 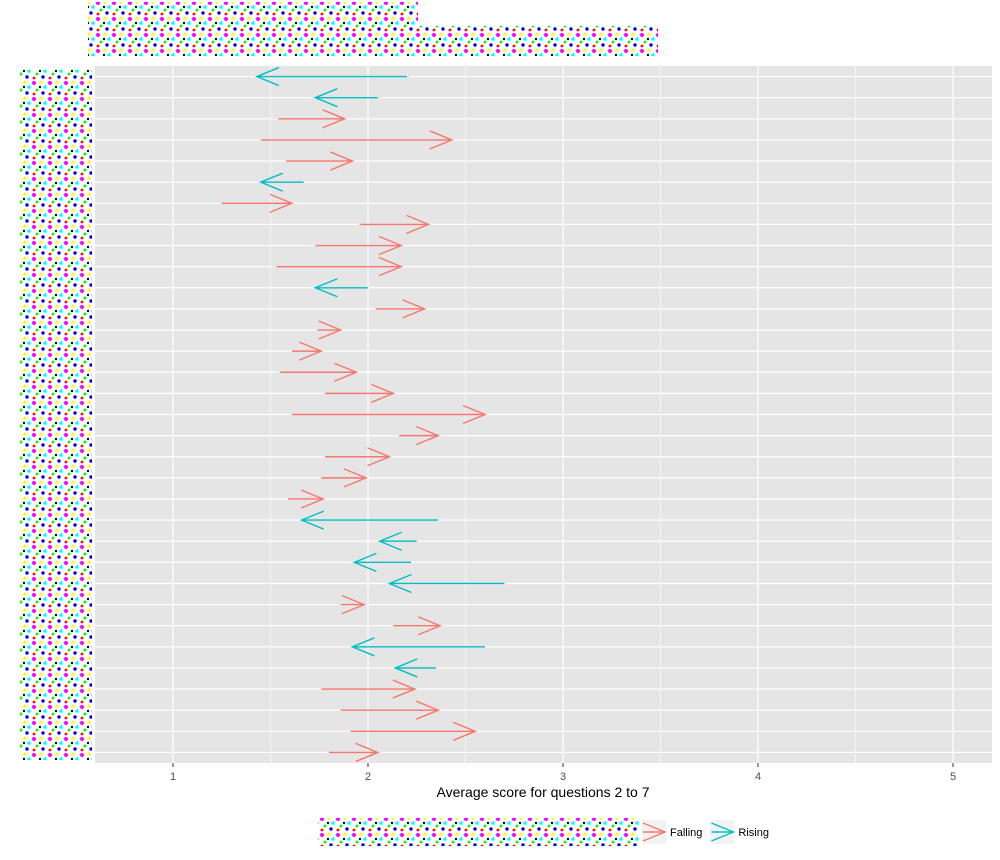 What do you see at coordinates (56, 415) in the screenshot?
I see `redacted-ylabels-block` at bounding box center [56, 415].